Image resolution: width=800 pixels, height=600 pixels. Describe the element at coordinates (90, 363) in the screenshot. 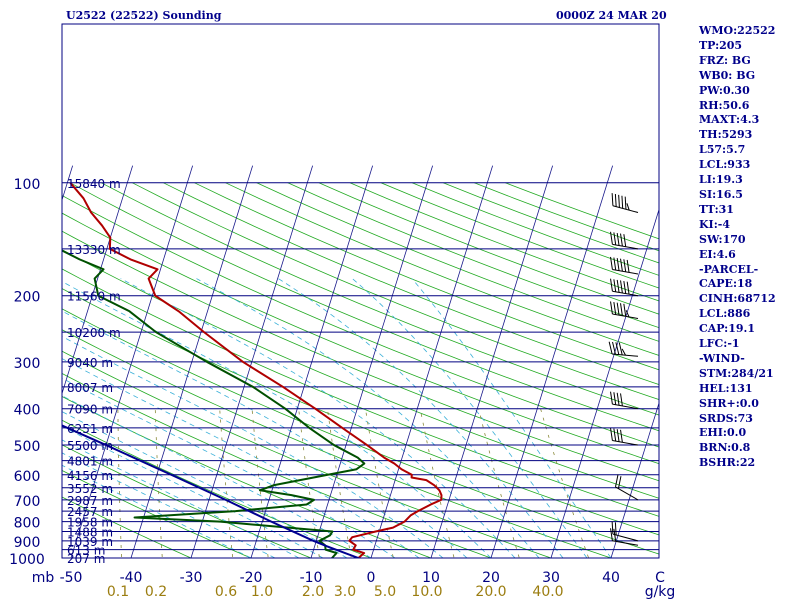

I see `height-label: 9040 m` at that location.